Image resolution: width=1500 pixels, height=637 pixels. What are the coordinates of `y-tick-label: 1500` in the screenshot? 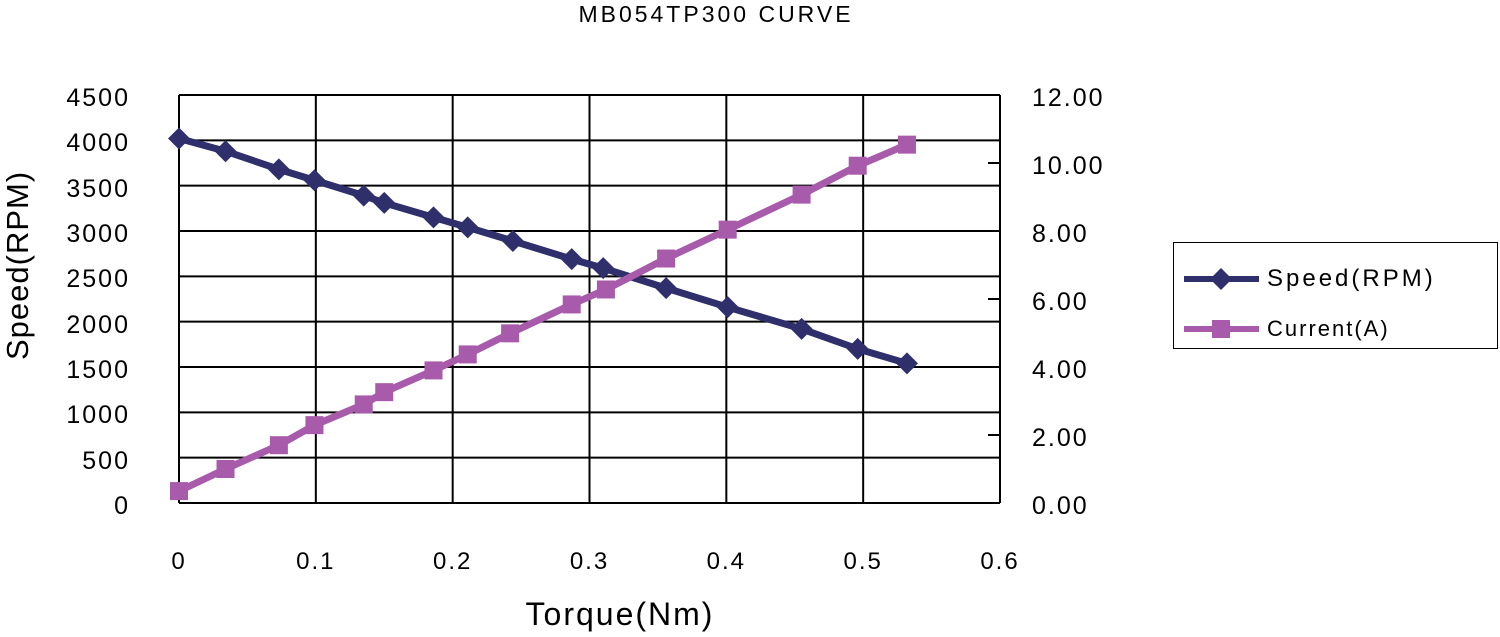 It's located at (98, 370).